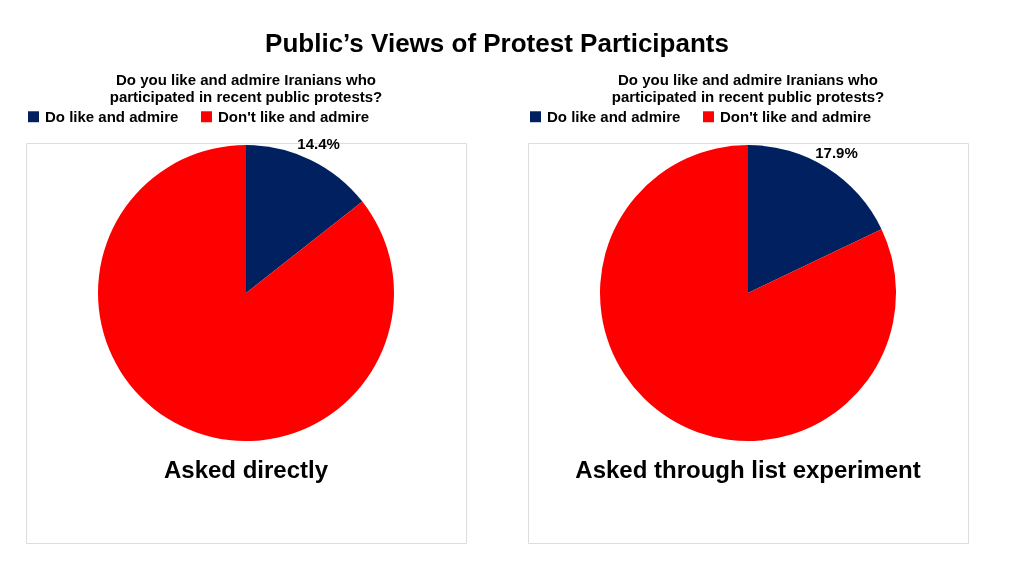  I want to click on text: Public’s Views of Protest Participants, so click(497, 42).